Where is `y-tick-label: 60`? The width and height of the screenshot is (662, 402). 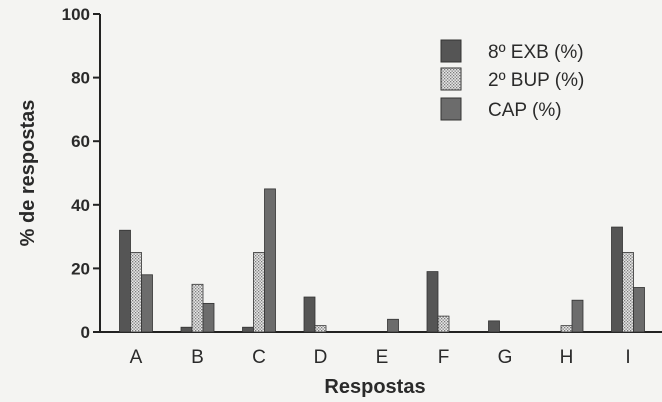 y-tick-label: 60 is located at coordinates (80, 141).